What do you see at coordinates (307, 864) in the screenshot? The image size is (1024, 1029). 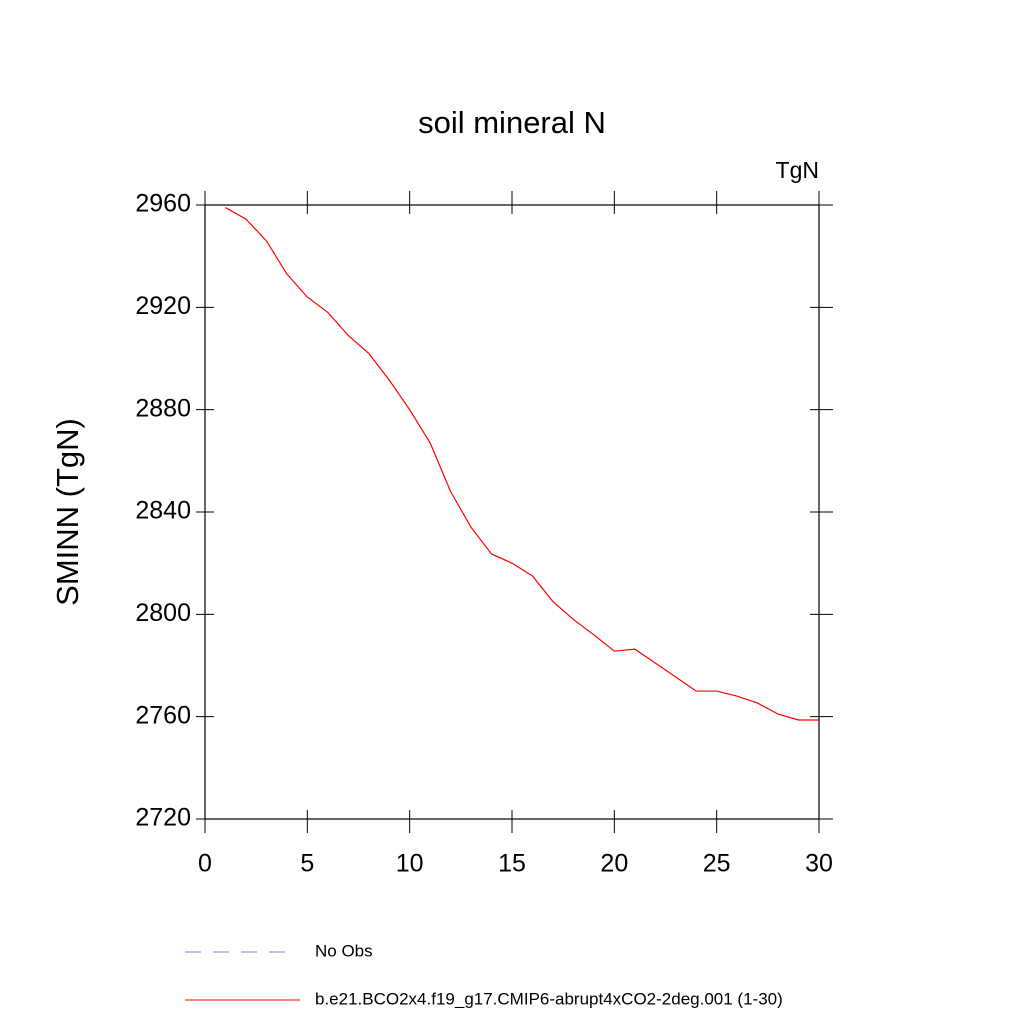 I see `x-tick-label: 5` at bounding box center [307, 864].